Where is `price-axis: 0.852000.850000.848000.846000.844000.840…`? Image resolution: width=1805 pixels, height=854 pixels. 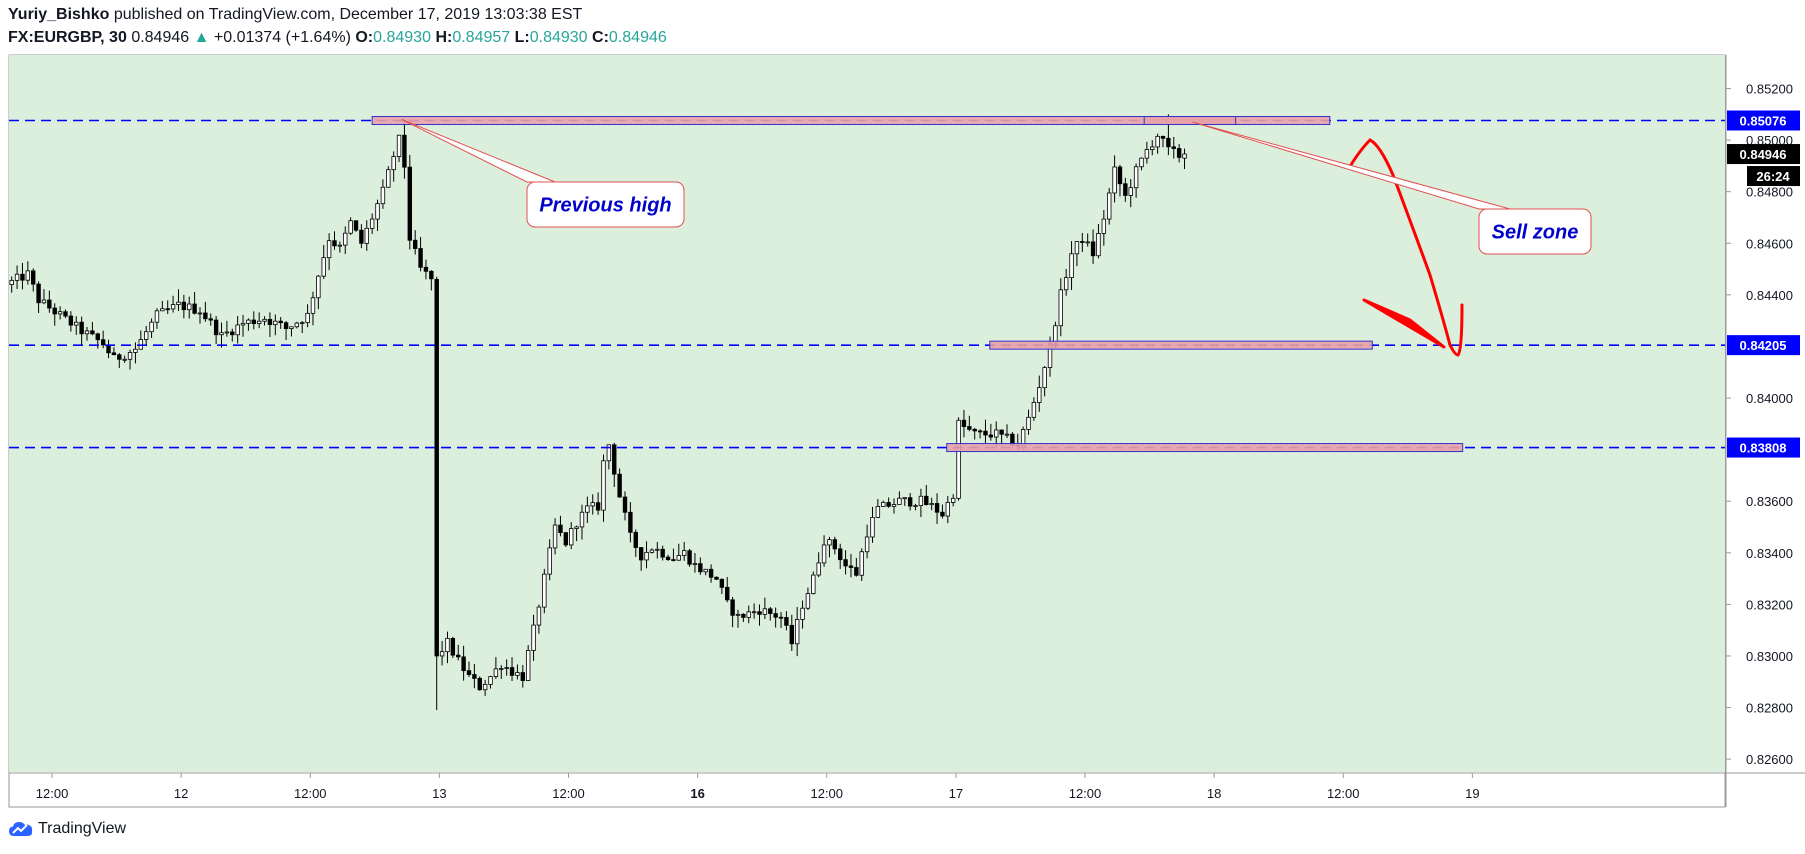 price-axis: 0.852000.850000.848000.846000.844000.840… is located at coordinates (1759, 425).